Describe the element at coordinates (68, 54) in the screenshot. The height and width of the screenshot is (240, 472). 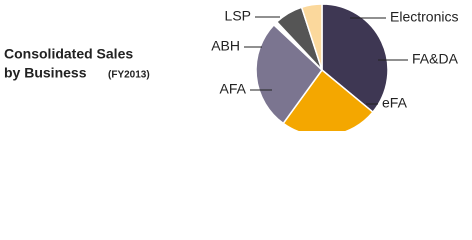
I see `chart-title: Consolidated Sales` at that location.